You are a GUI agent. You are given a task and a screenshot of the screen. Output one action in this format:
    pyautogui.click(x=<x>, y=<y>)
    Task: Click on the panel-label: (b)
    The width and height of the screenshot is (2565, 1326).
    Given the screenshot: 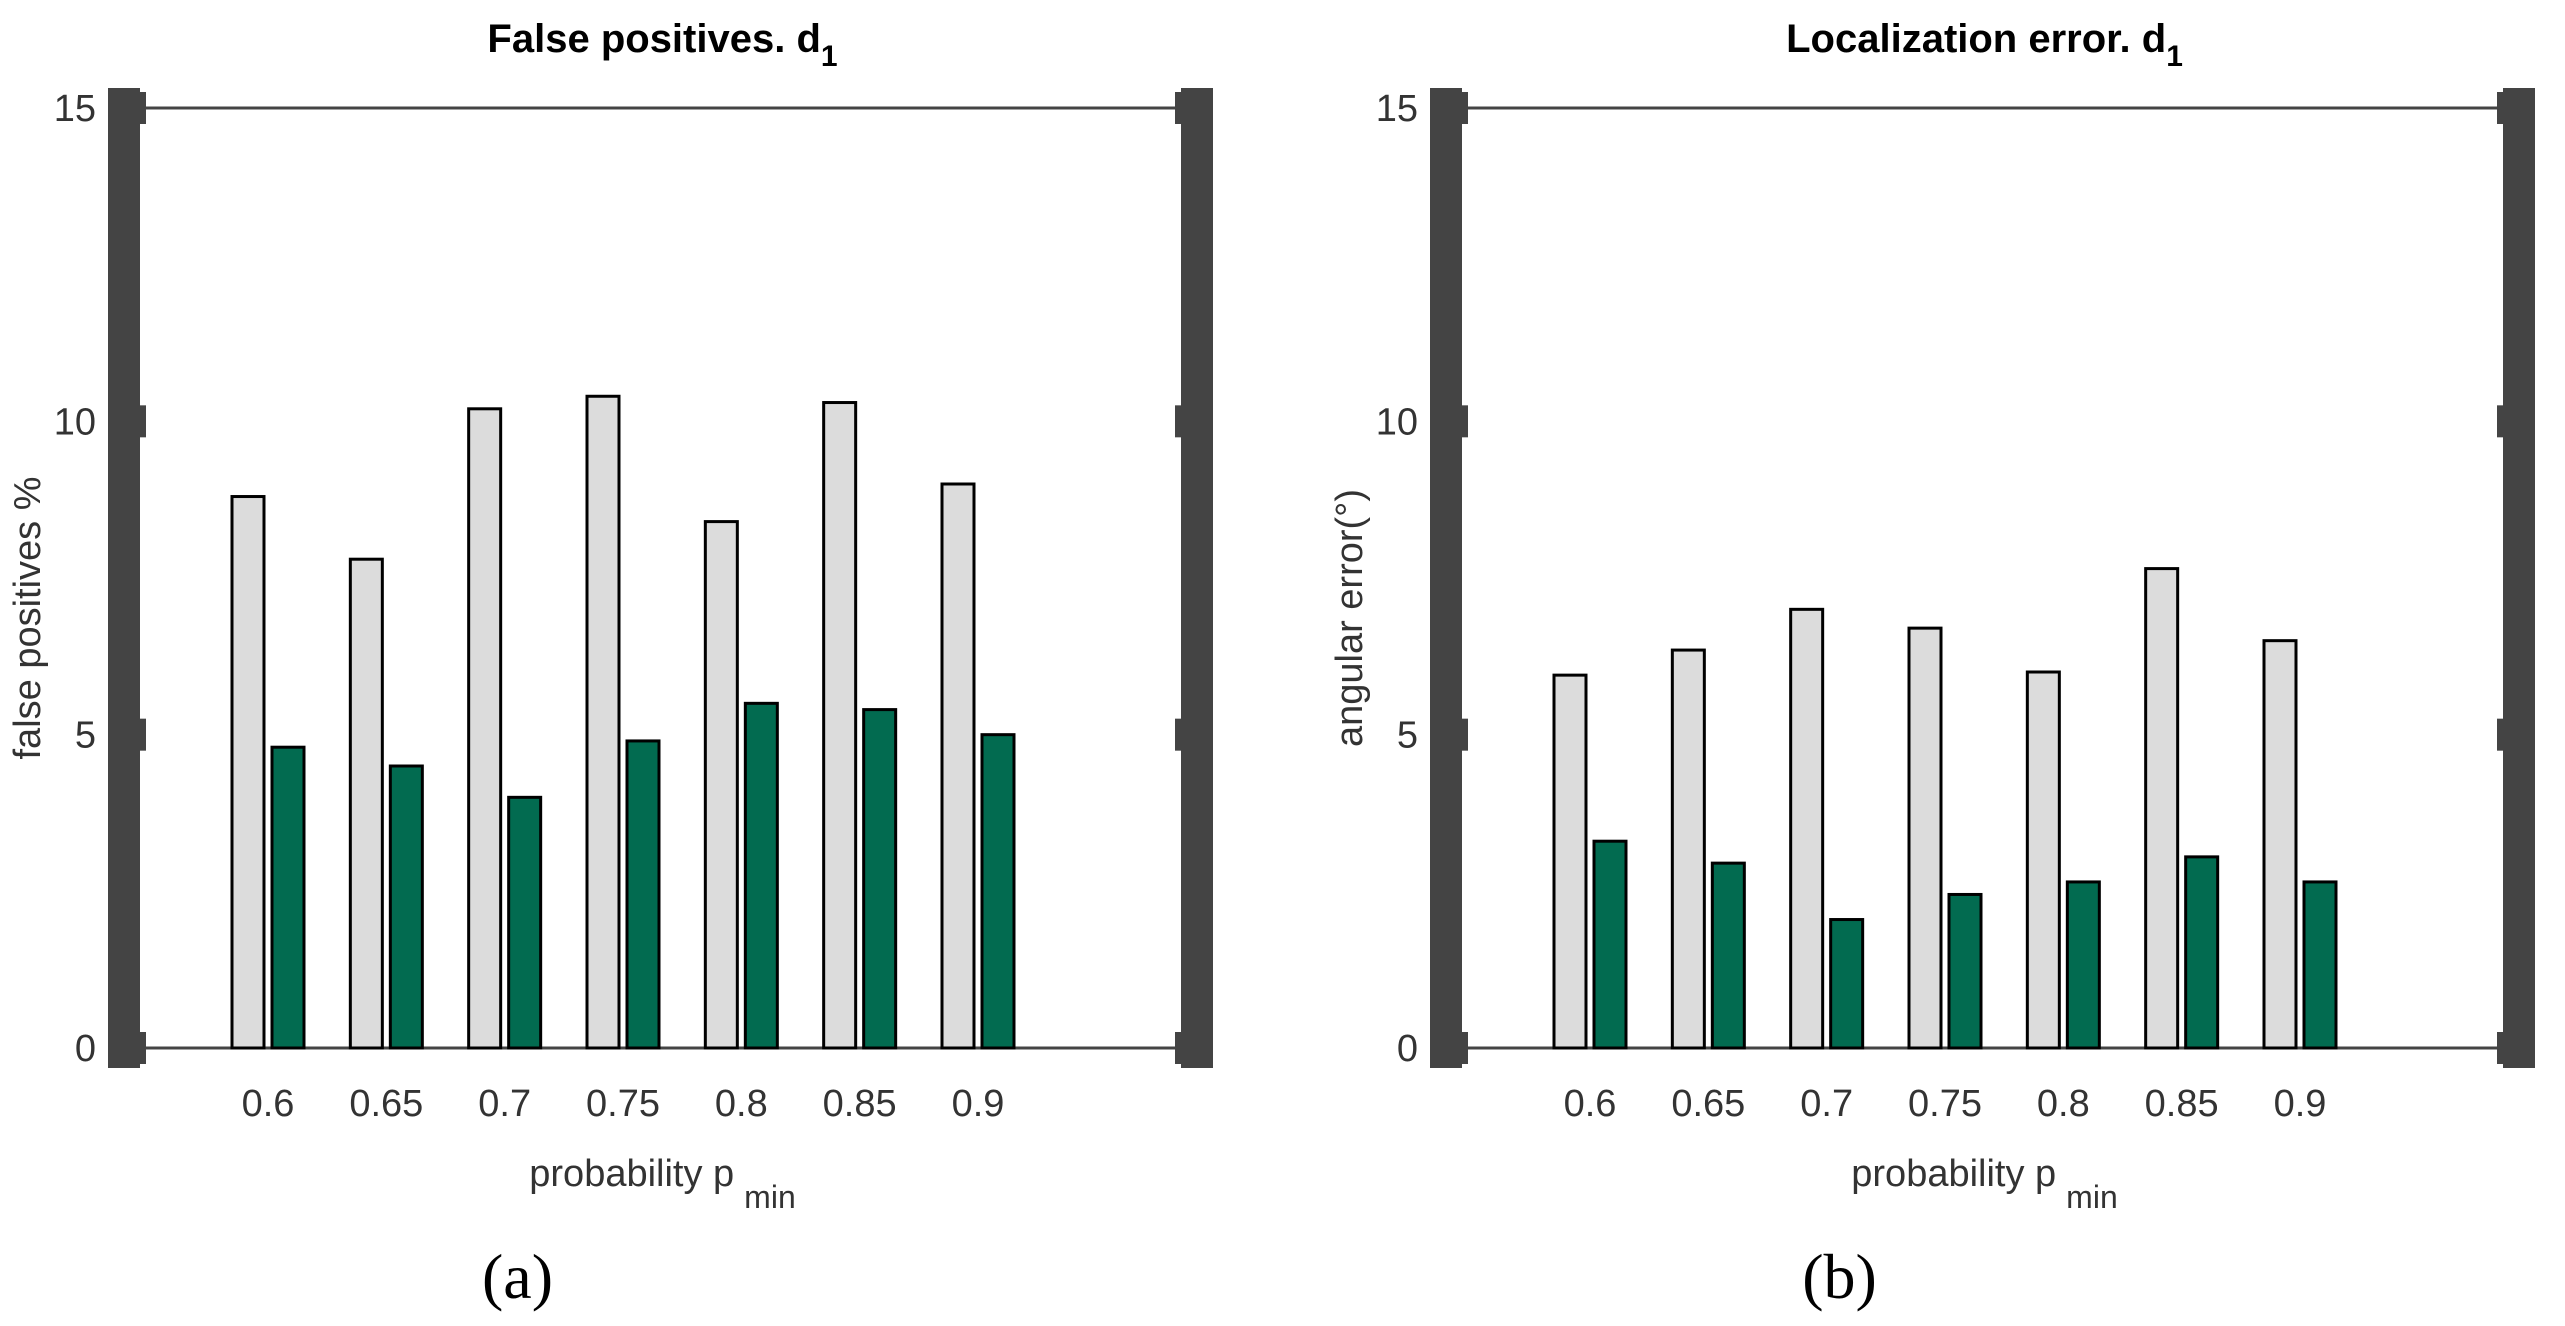 What is the action you would take?
    pyautogui.click(x=1839, y=1276)
    